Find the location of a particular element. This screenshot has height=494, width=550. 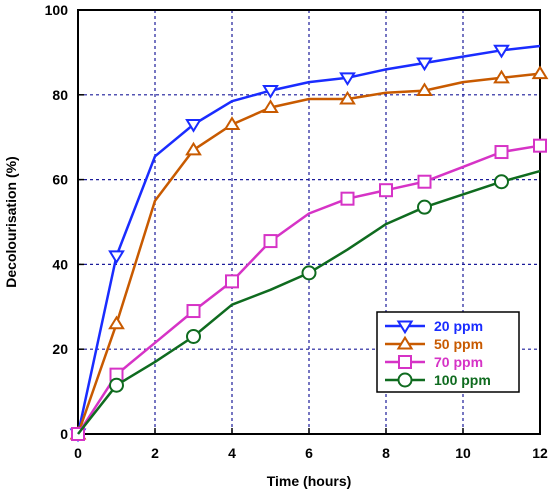

legend-label: 100 ppm is located at coordinates (462, 380).